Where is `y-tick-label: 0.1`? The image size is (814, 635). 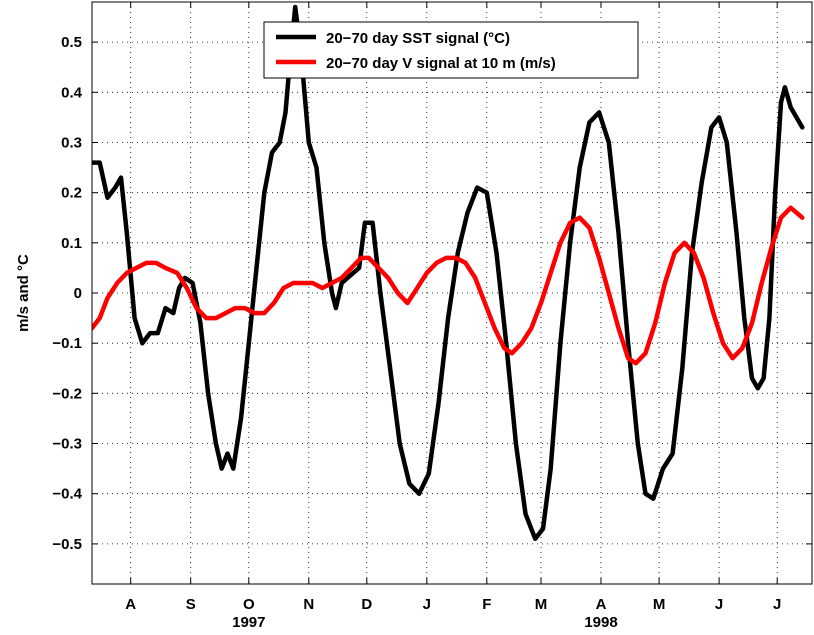 y-tick-label: 0.1 is located at coordinates (71, 243).